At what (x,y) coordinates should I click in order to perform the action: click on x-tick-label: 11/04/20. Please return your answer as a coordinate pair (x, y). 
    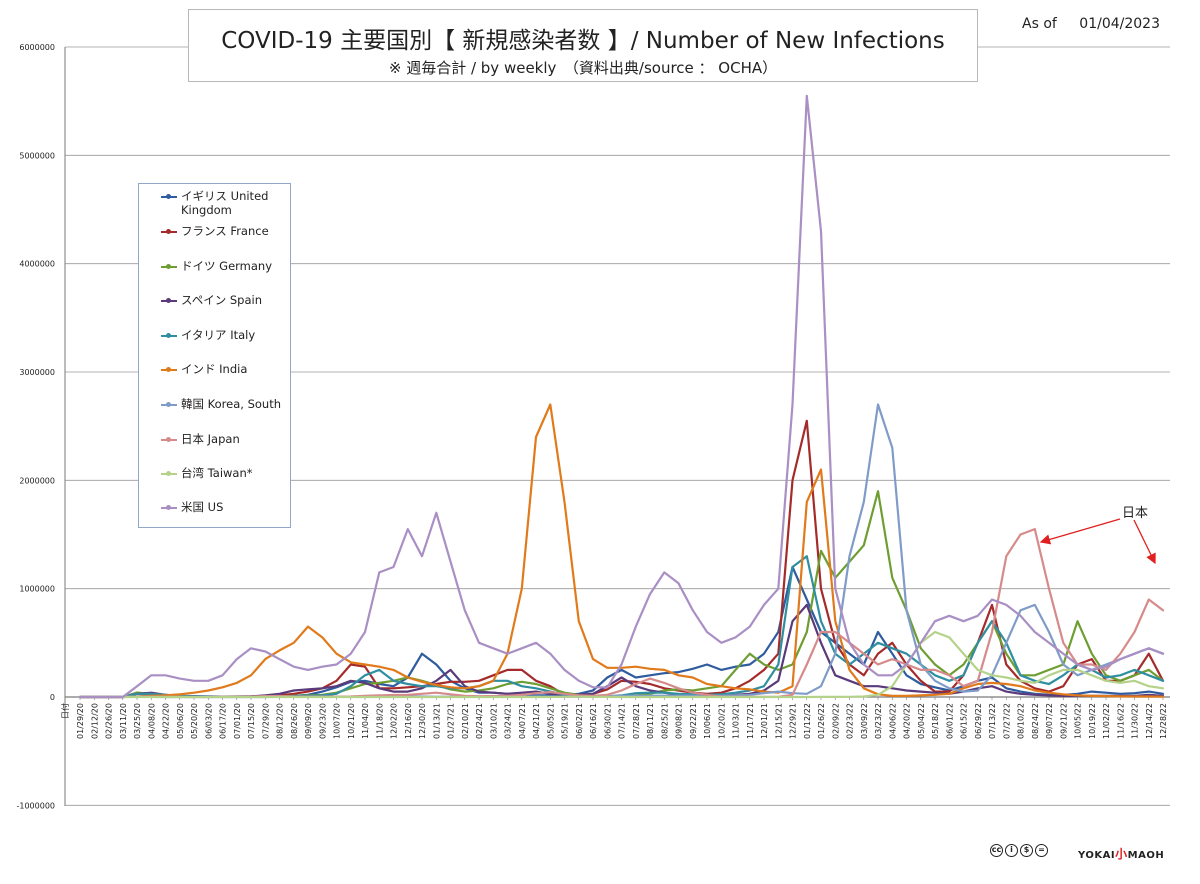
    Looking at the image, I should click on (365, 721).